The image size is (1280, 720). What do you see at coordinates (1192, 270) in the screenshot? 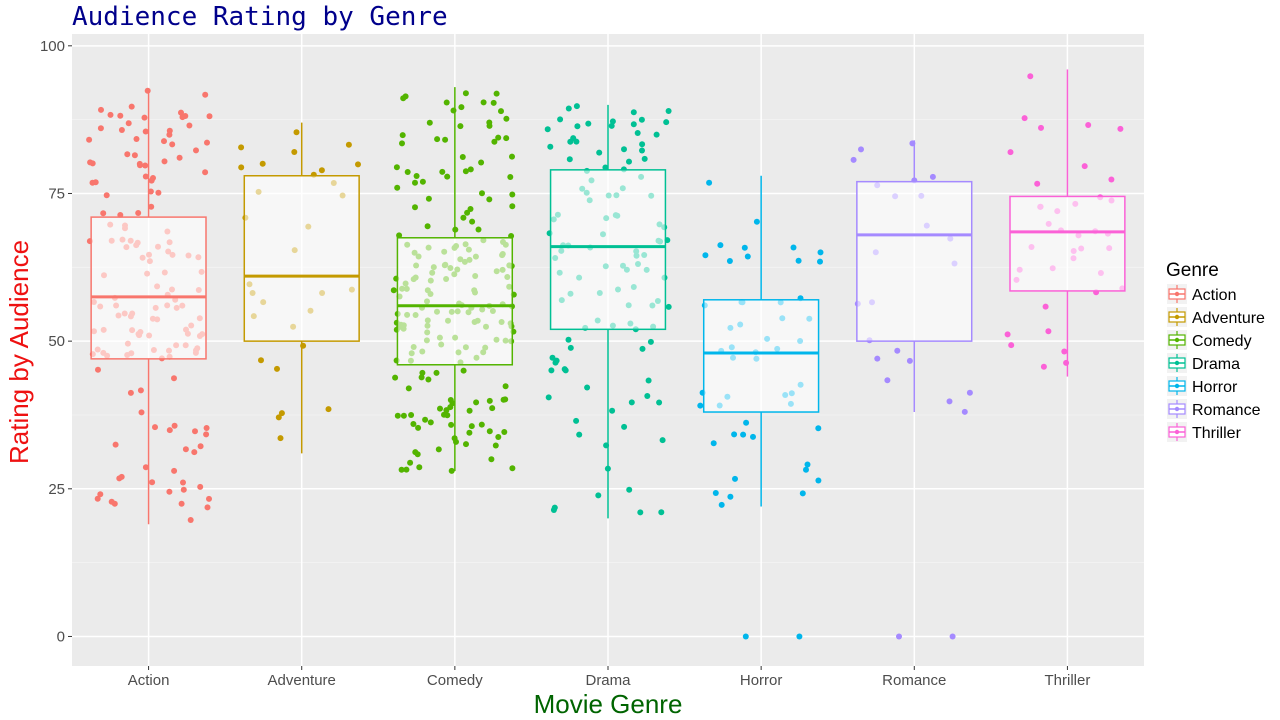
I see `legend-title: Genre` at bounding box center [1192, 270].